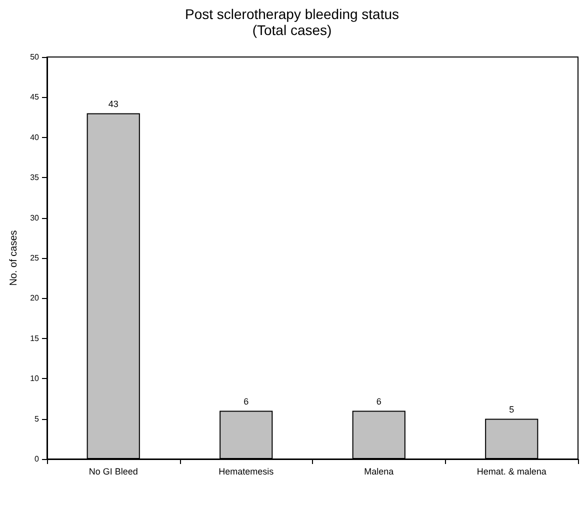 The width and height of the screenshot is (584, 516). Describe the element at coordinates (113, 103) in the screenshot. I see `data-label: 43` at that location.